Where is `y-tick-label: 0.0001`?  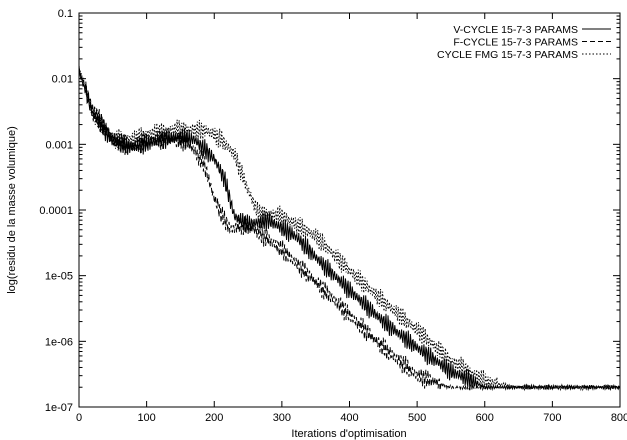 y-tick-label: 0.0001 is located at coordinates (56, 211).